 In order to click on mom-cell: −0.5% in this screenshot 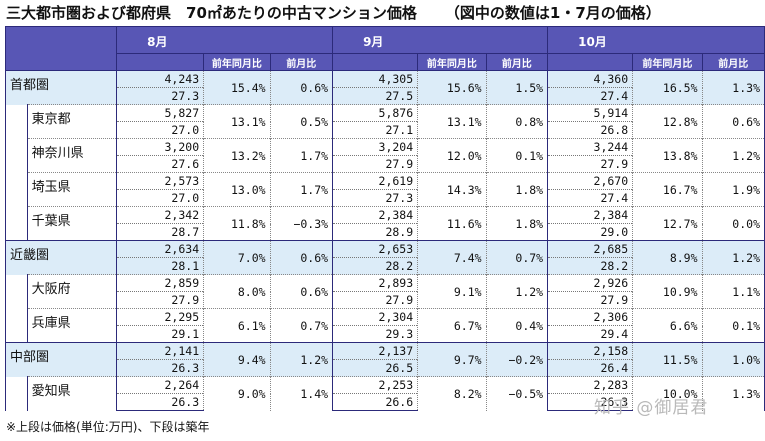, I will do `click(516, 393)`.